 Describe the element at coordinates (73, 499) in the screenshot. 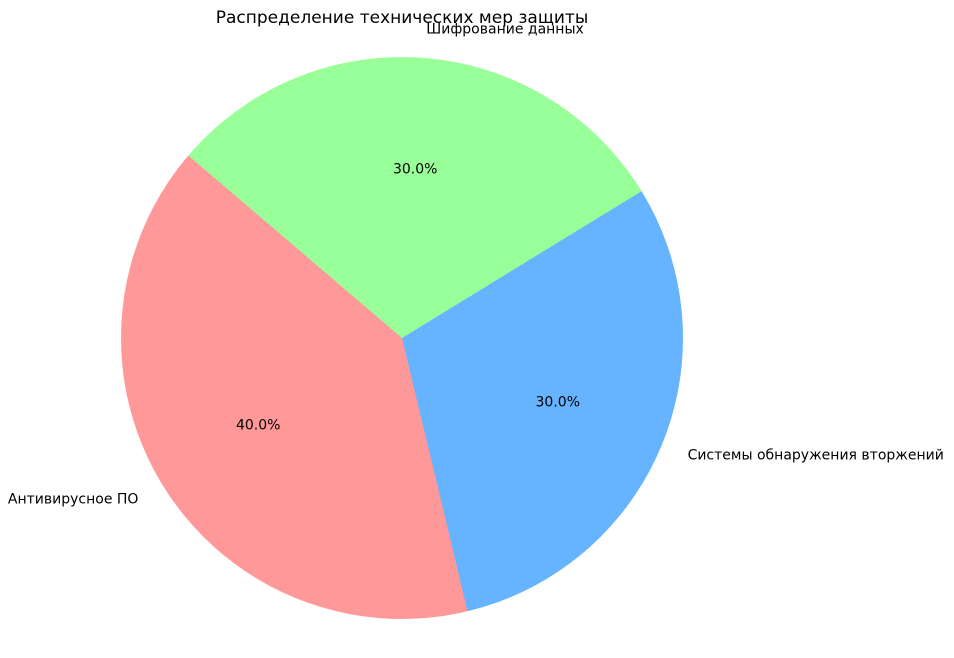

I see `slice-label: Антивирусное ПО` at that location.